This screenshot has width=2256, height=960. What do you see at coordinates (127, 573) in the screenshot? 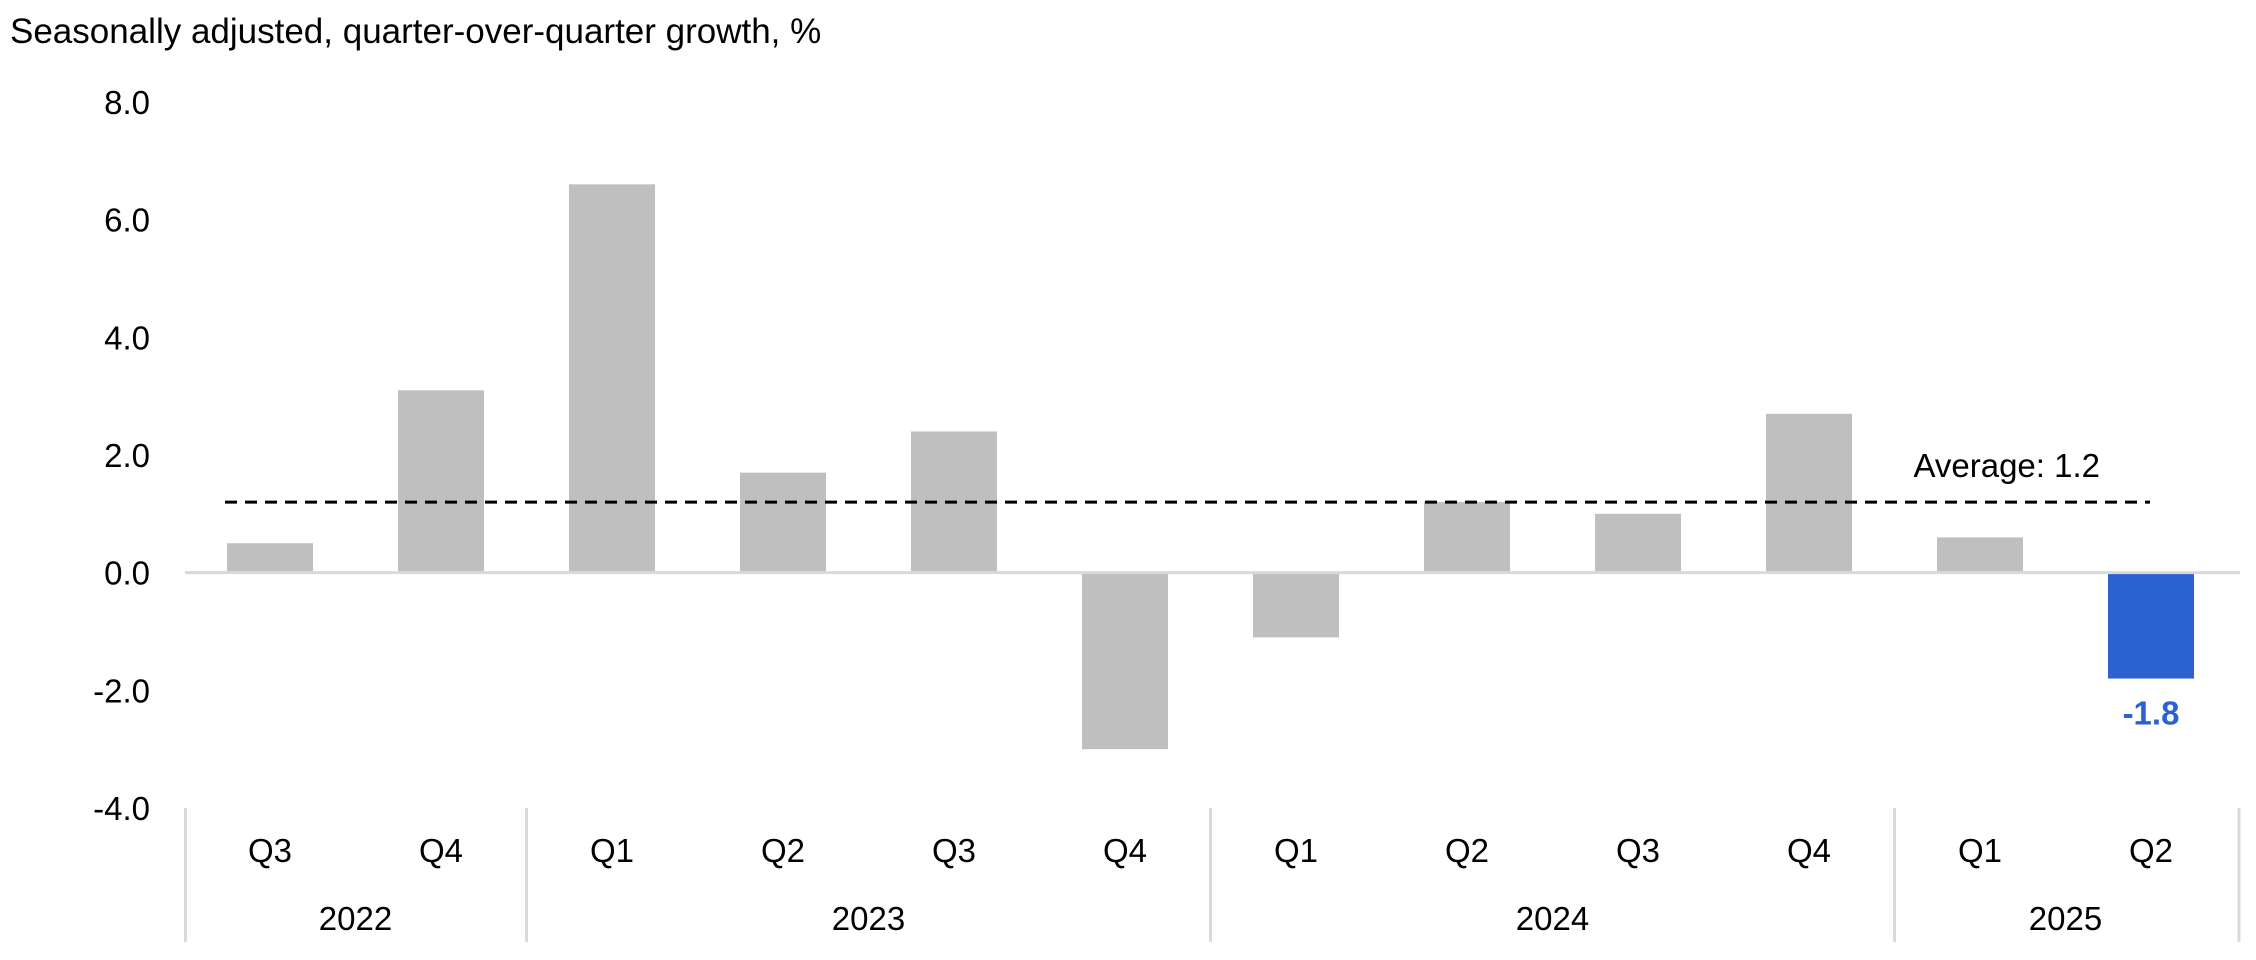
I see `y-tick-label: 0.0` at bounding box center [127, 573].